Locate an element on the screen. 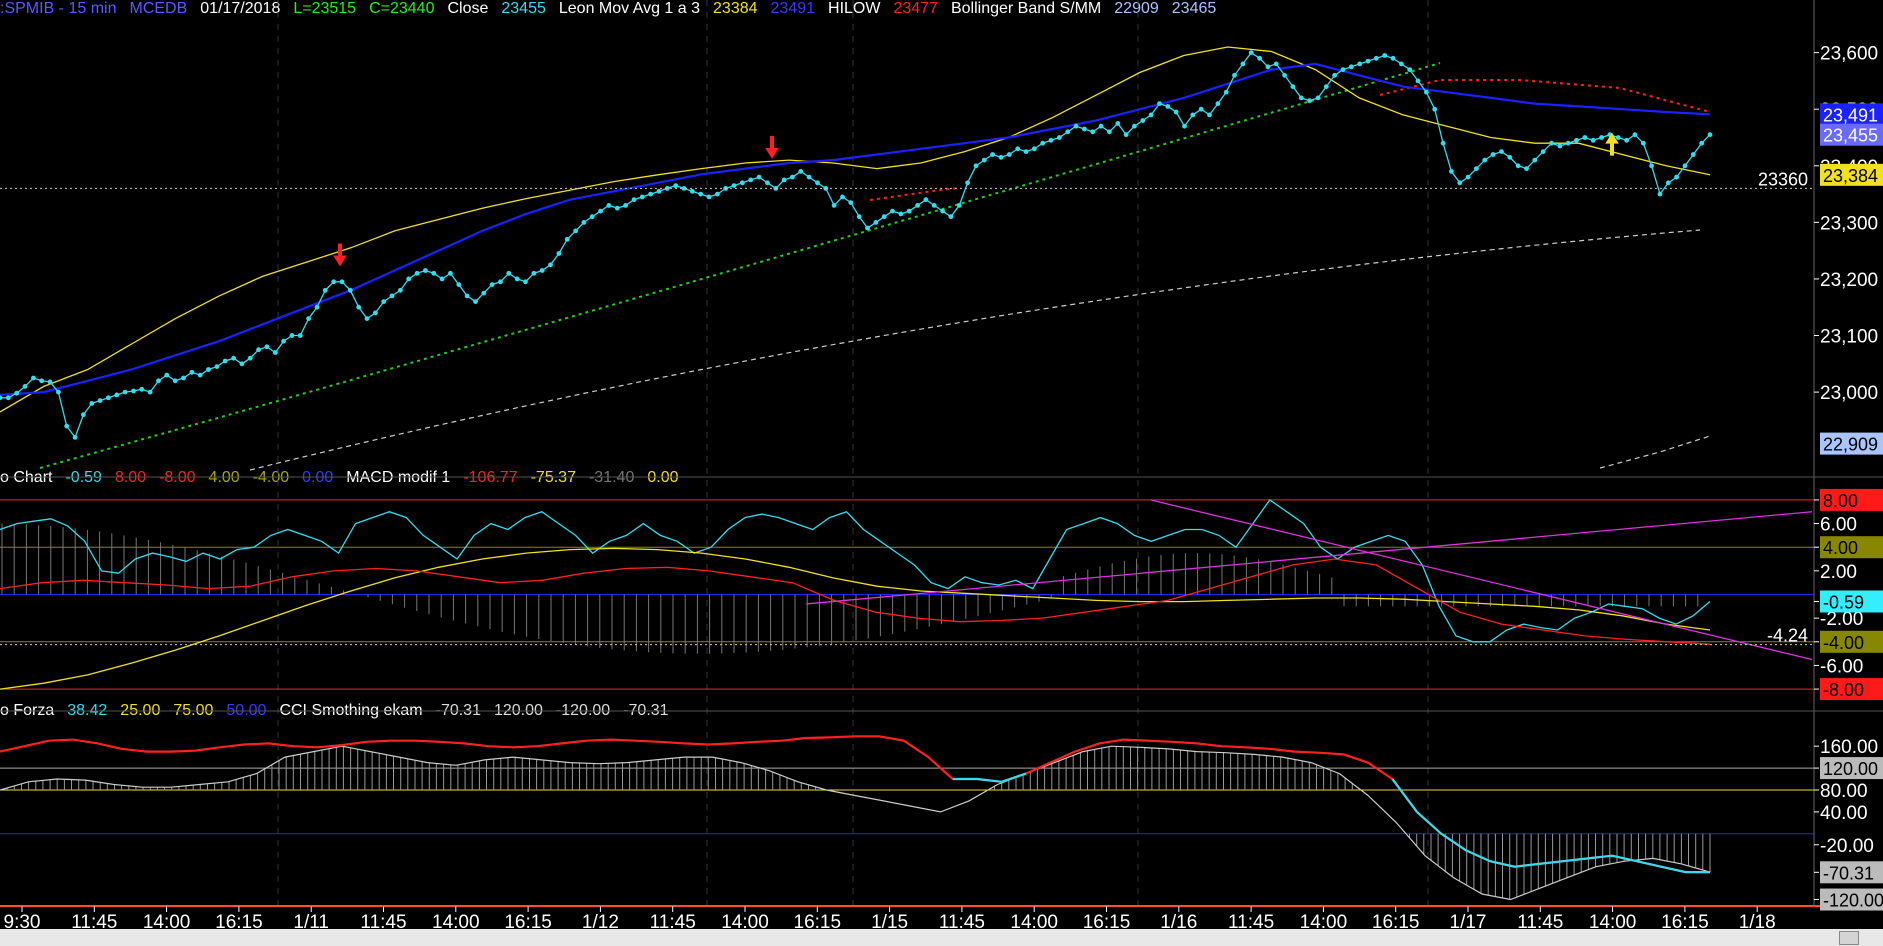 Image resolution: width=1883 pixels, height=946 pixels. time-tick-label: 11:45 is located at coordinates (383, 920).